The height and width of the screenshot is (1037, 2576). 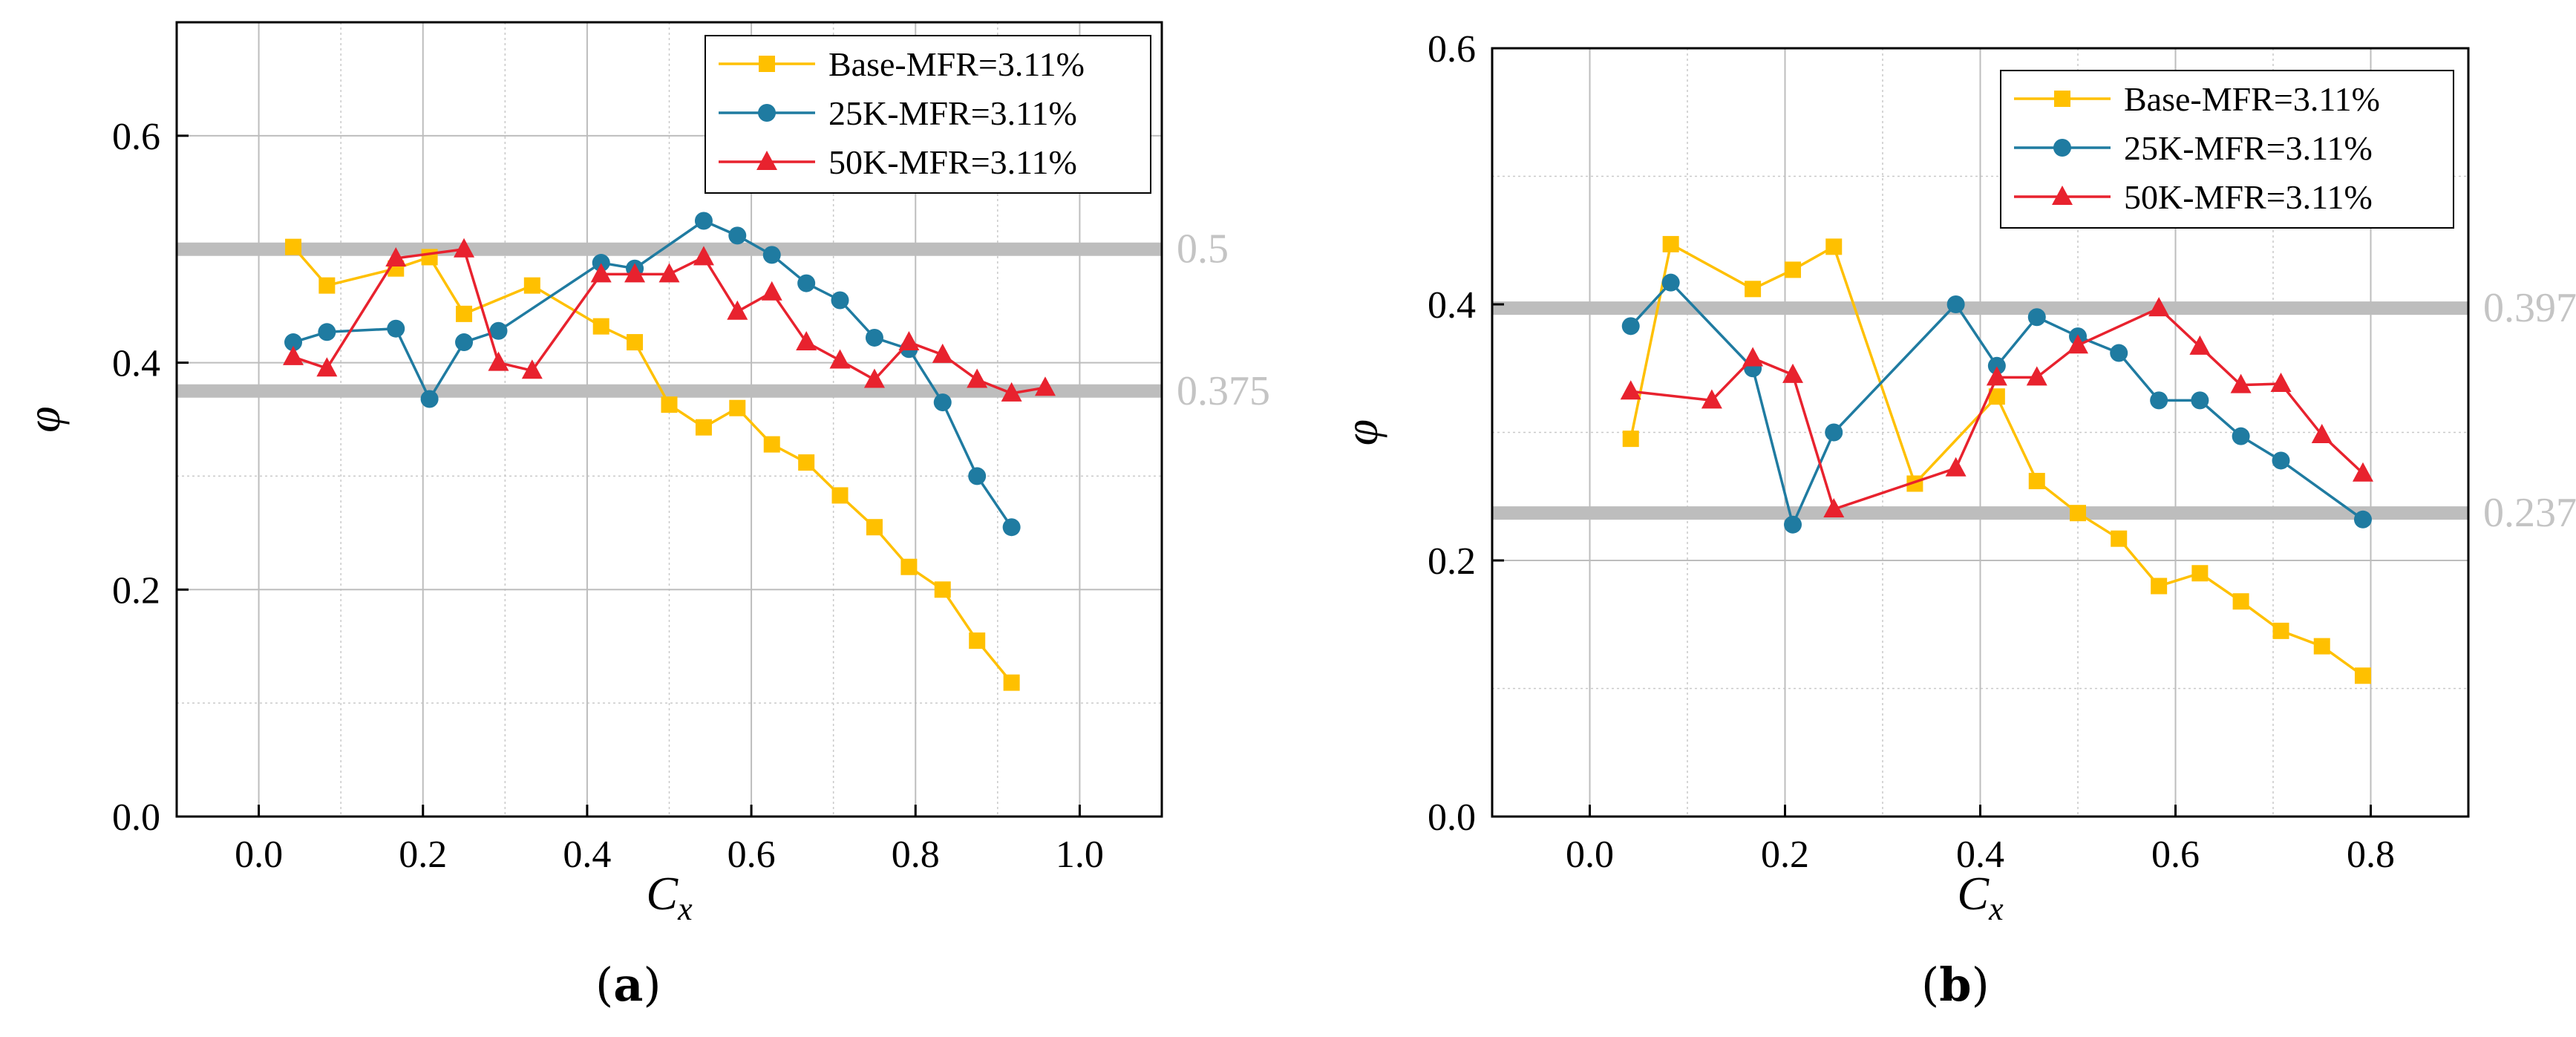 What do you see at coordinates (43, 419) in the screenshot?
I see `y-axis-label: φ` at bounding box center [43, 419].